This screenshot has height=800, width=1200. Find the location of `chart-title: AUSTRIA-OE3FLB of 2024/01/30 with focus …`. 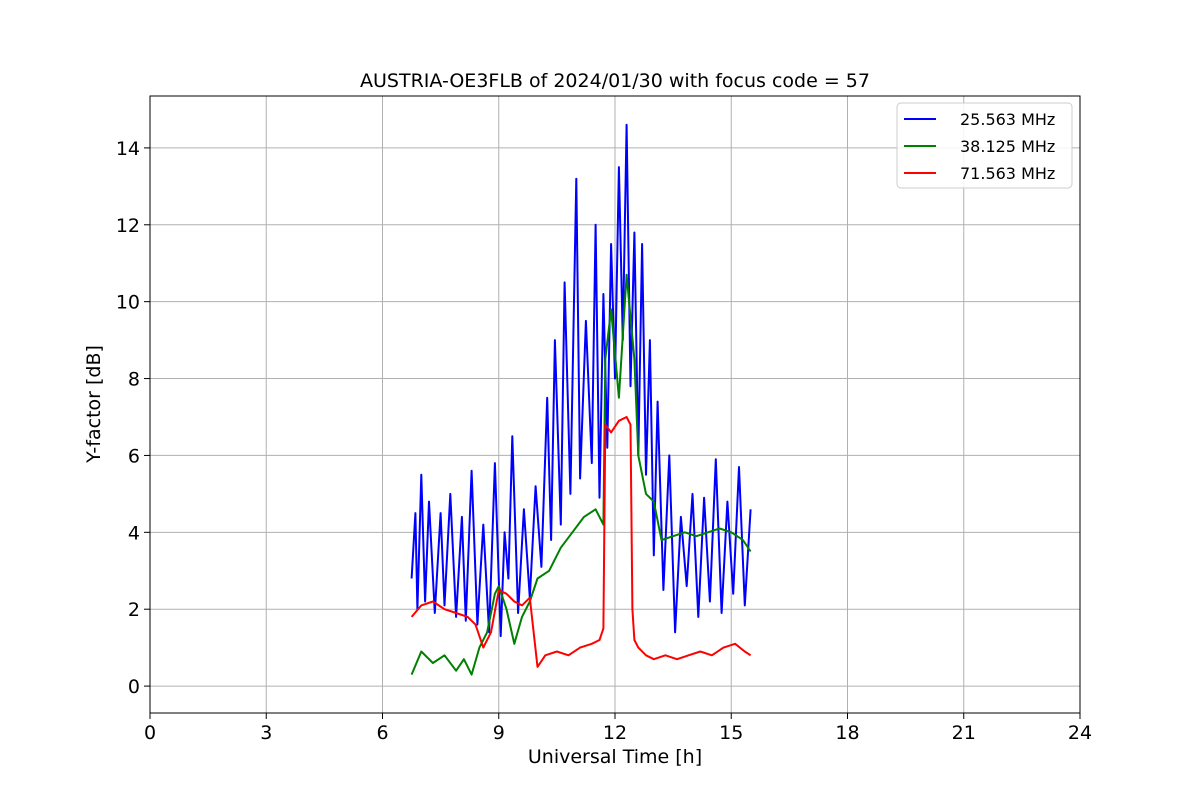

chart-title: AUSTRIA-OE3FLB of 2024/01/30 with focus … is located at coordinates (615, 81).